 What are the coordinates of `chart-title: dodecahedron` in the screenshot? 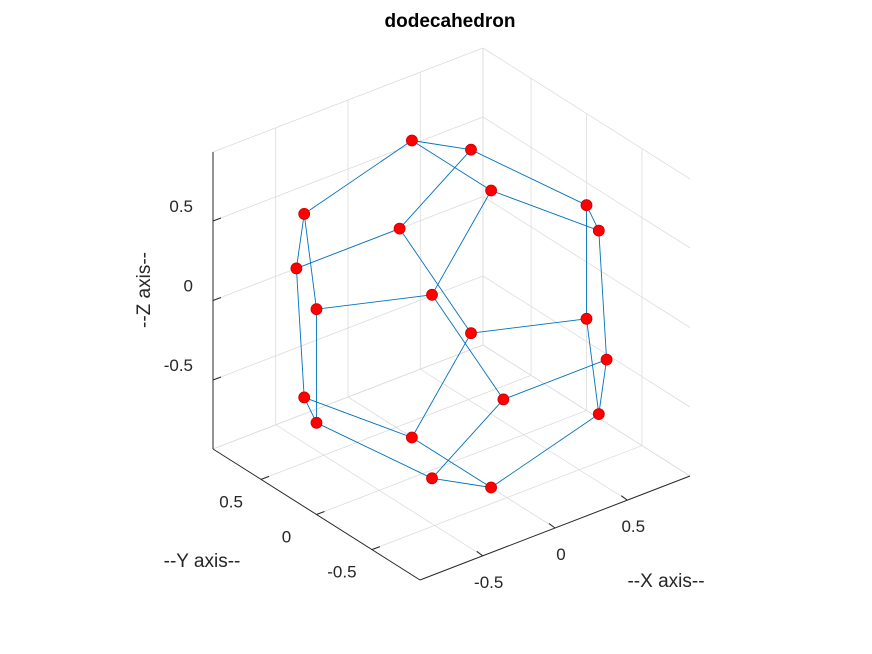 It's located at (450, 21).